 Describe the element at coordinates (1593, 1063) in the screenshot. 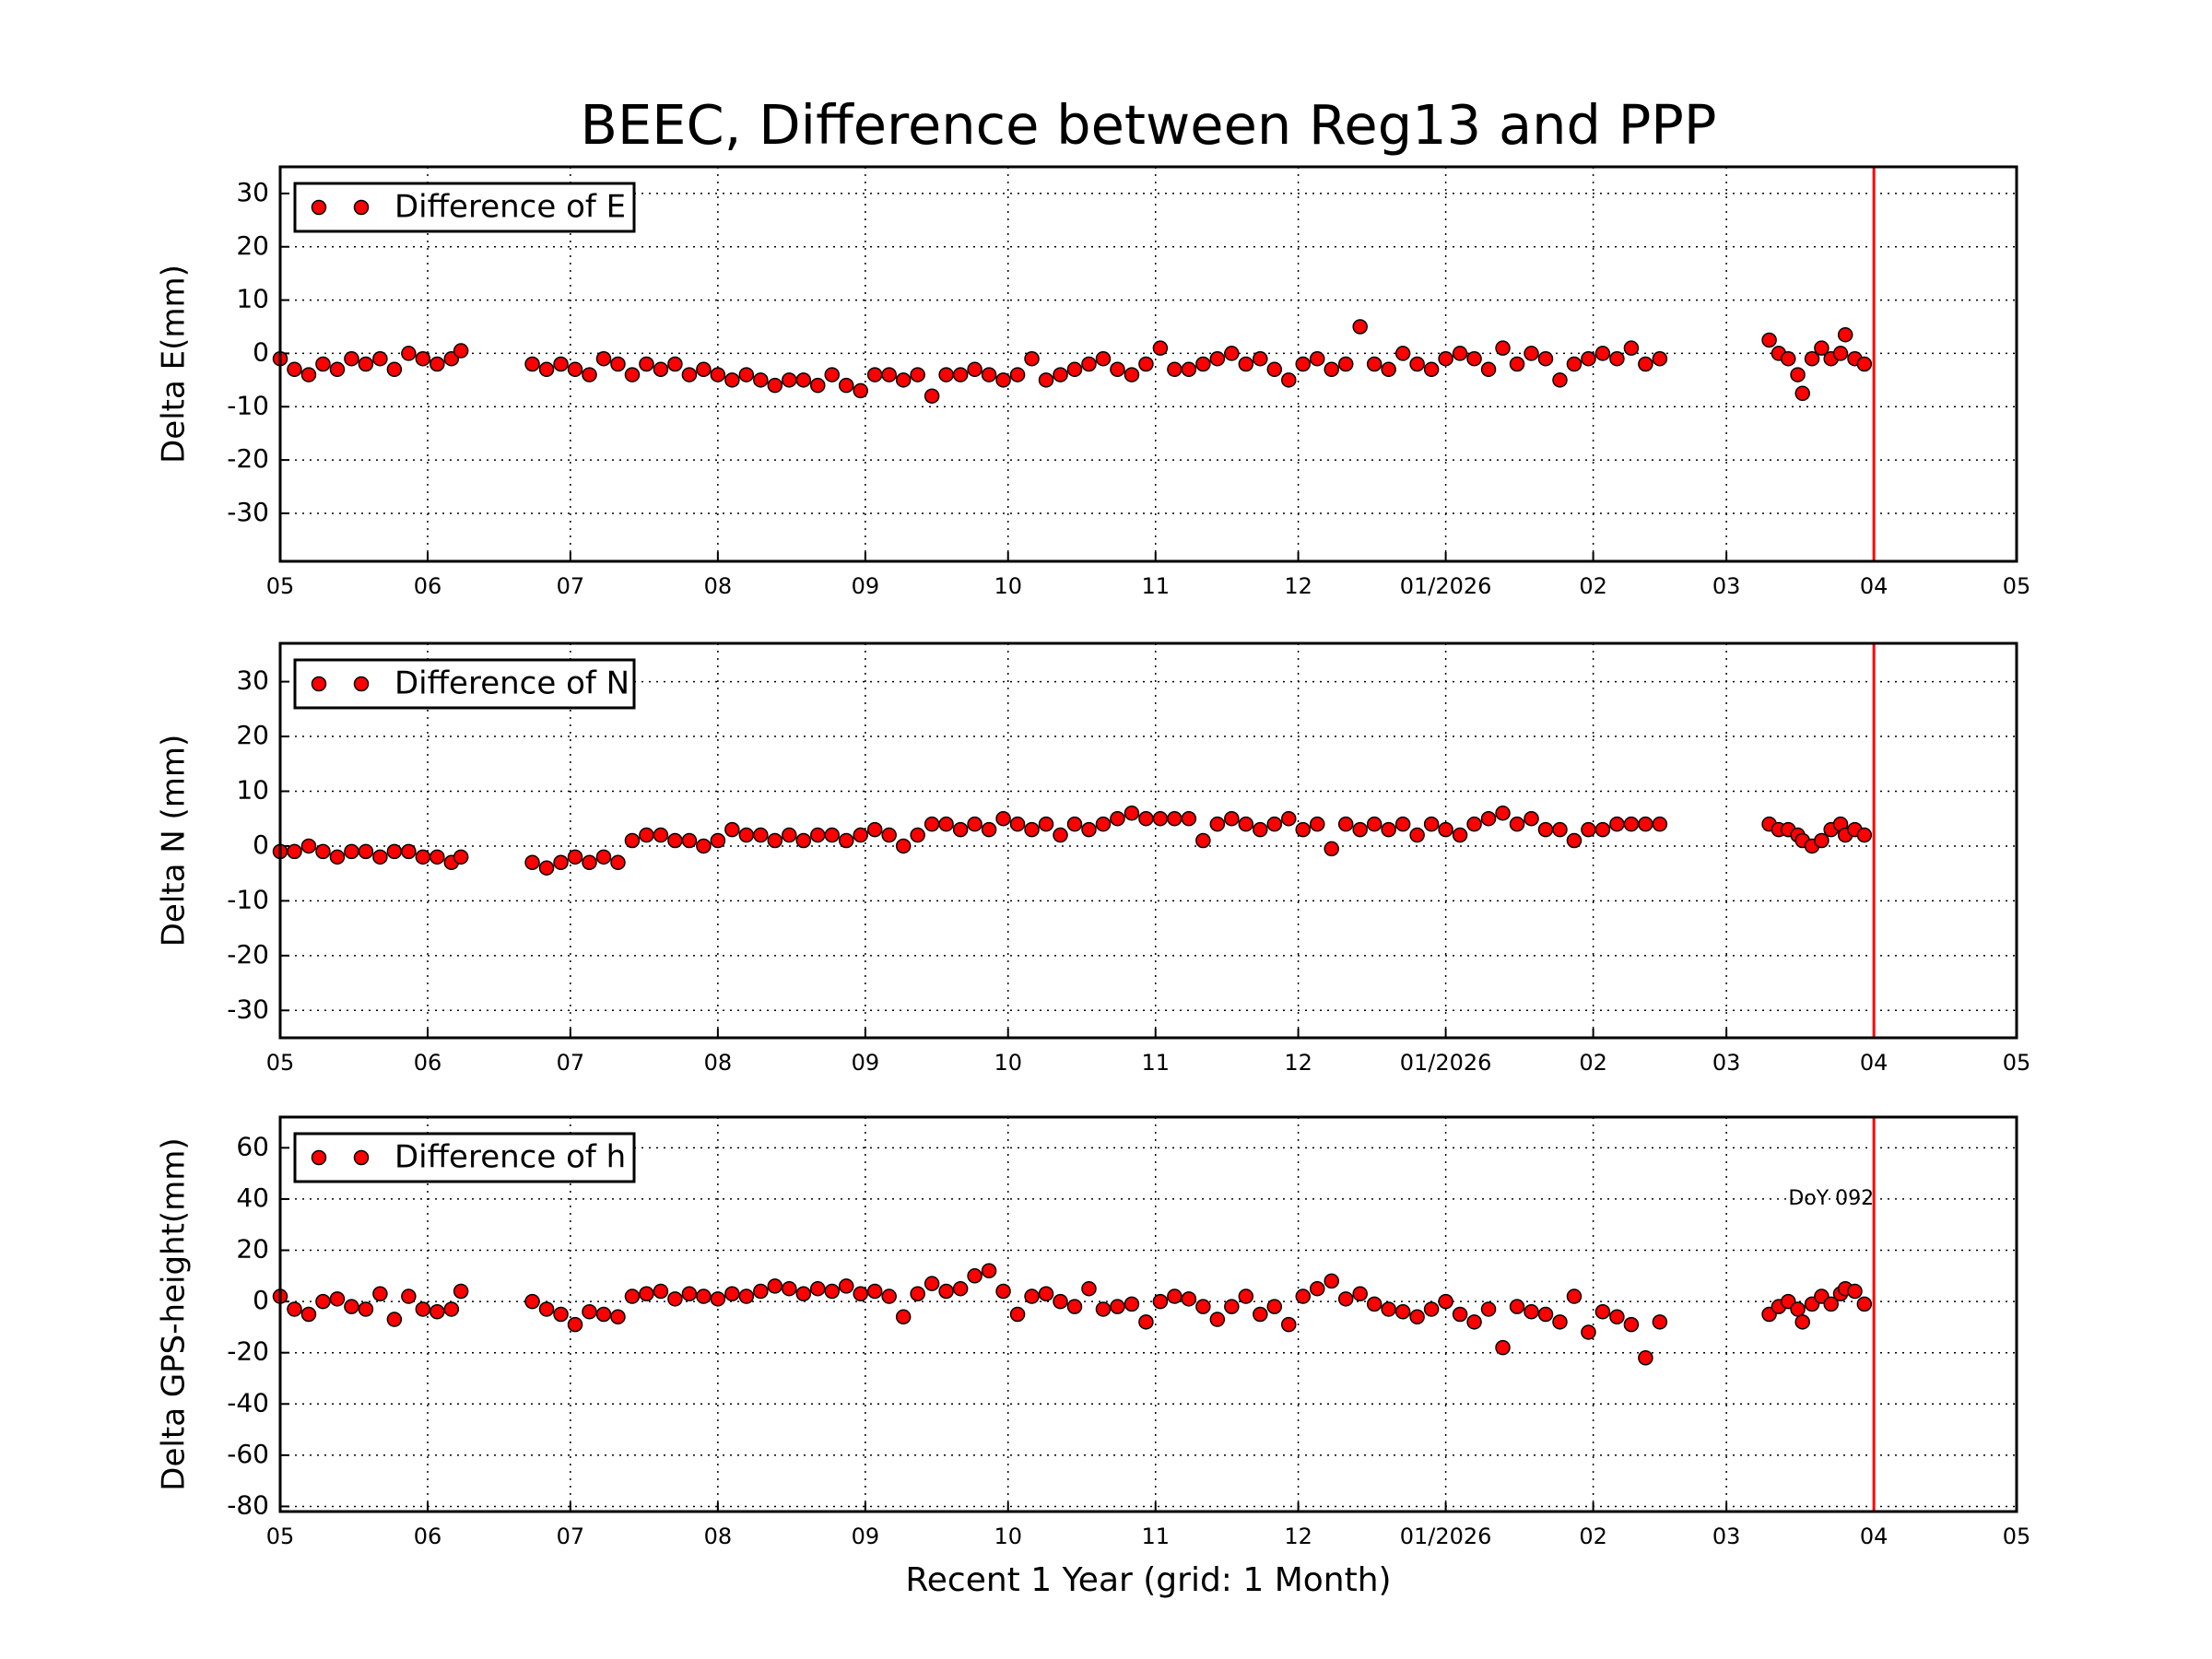

I see `x-tick-label: 02` at that location.